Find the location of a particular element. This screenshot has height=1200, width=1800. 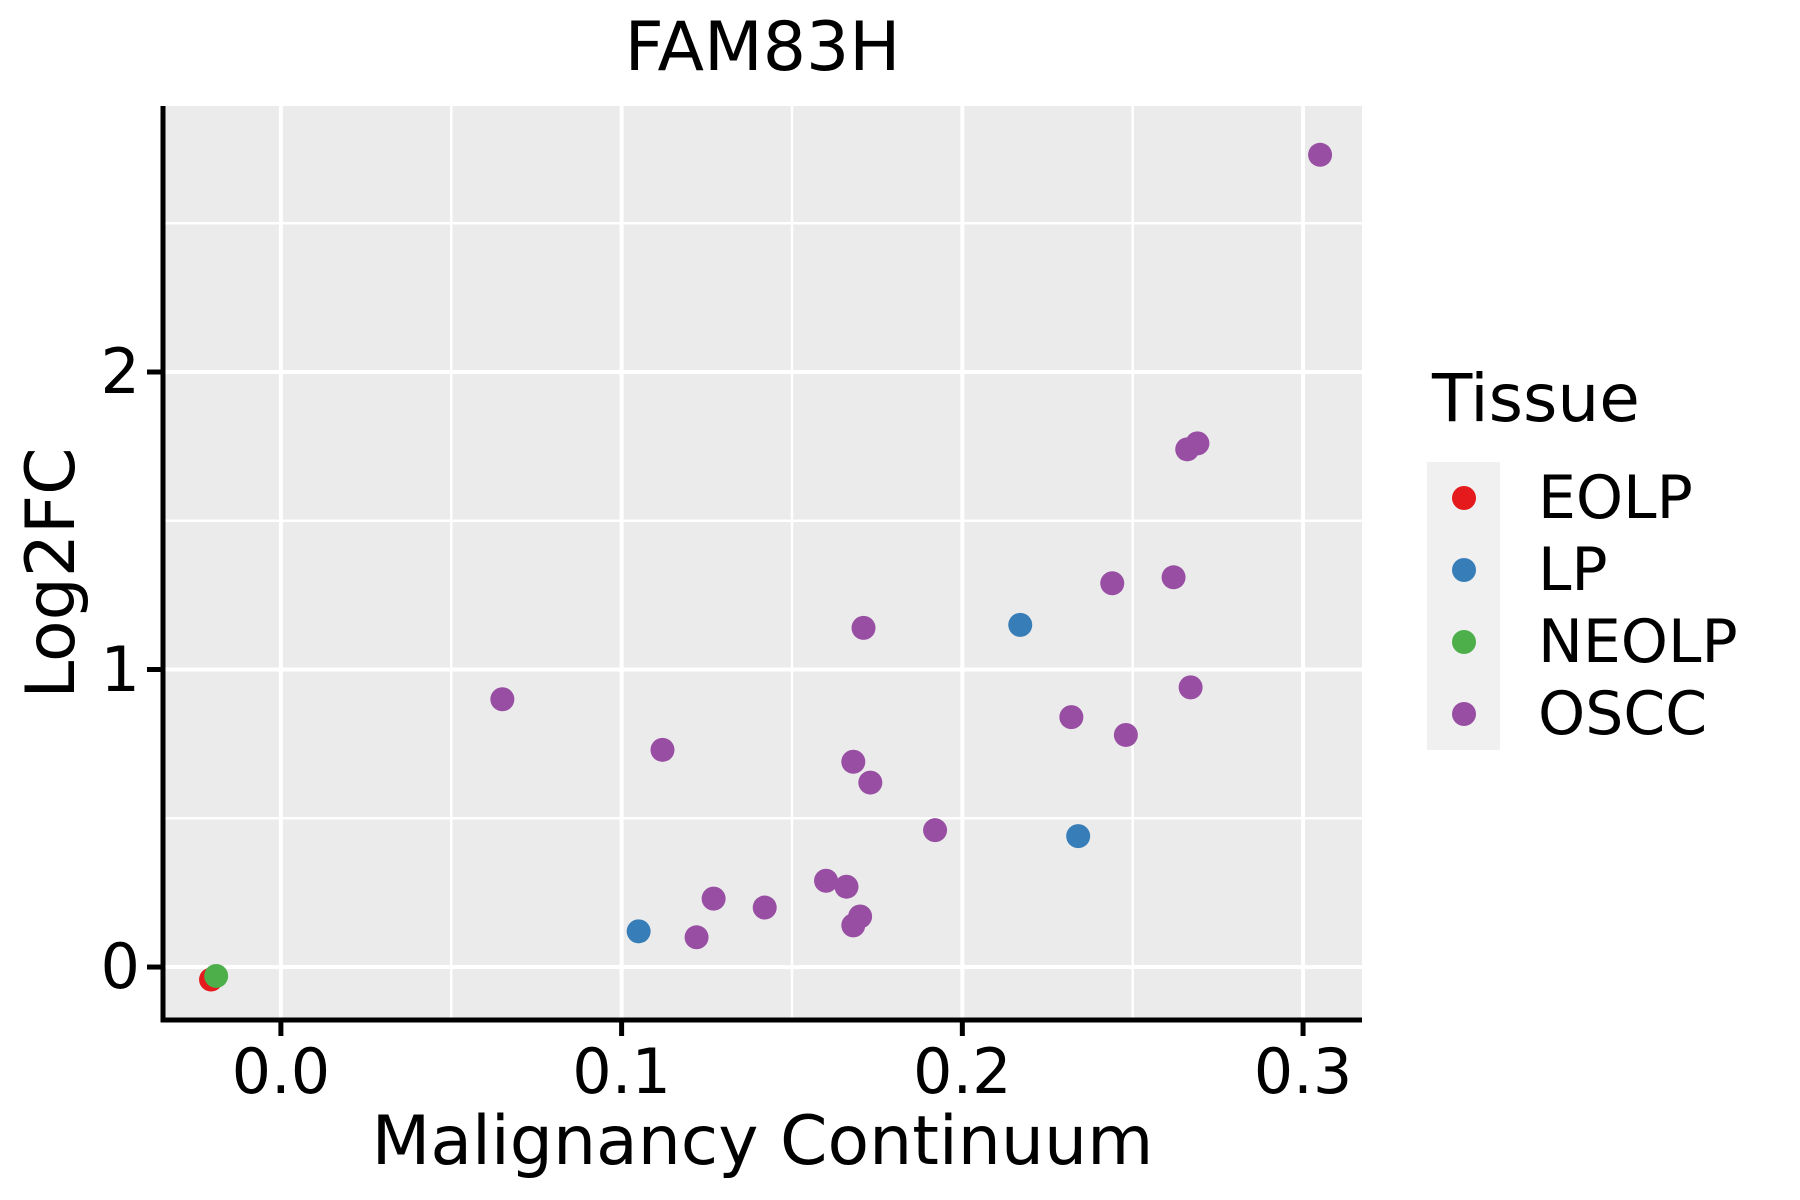

y-tick-label: 1 is located at coordinates (120, 669).